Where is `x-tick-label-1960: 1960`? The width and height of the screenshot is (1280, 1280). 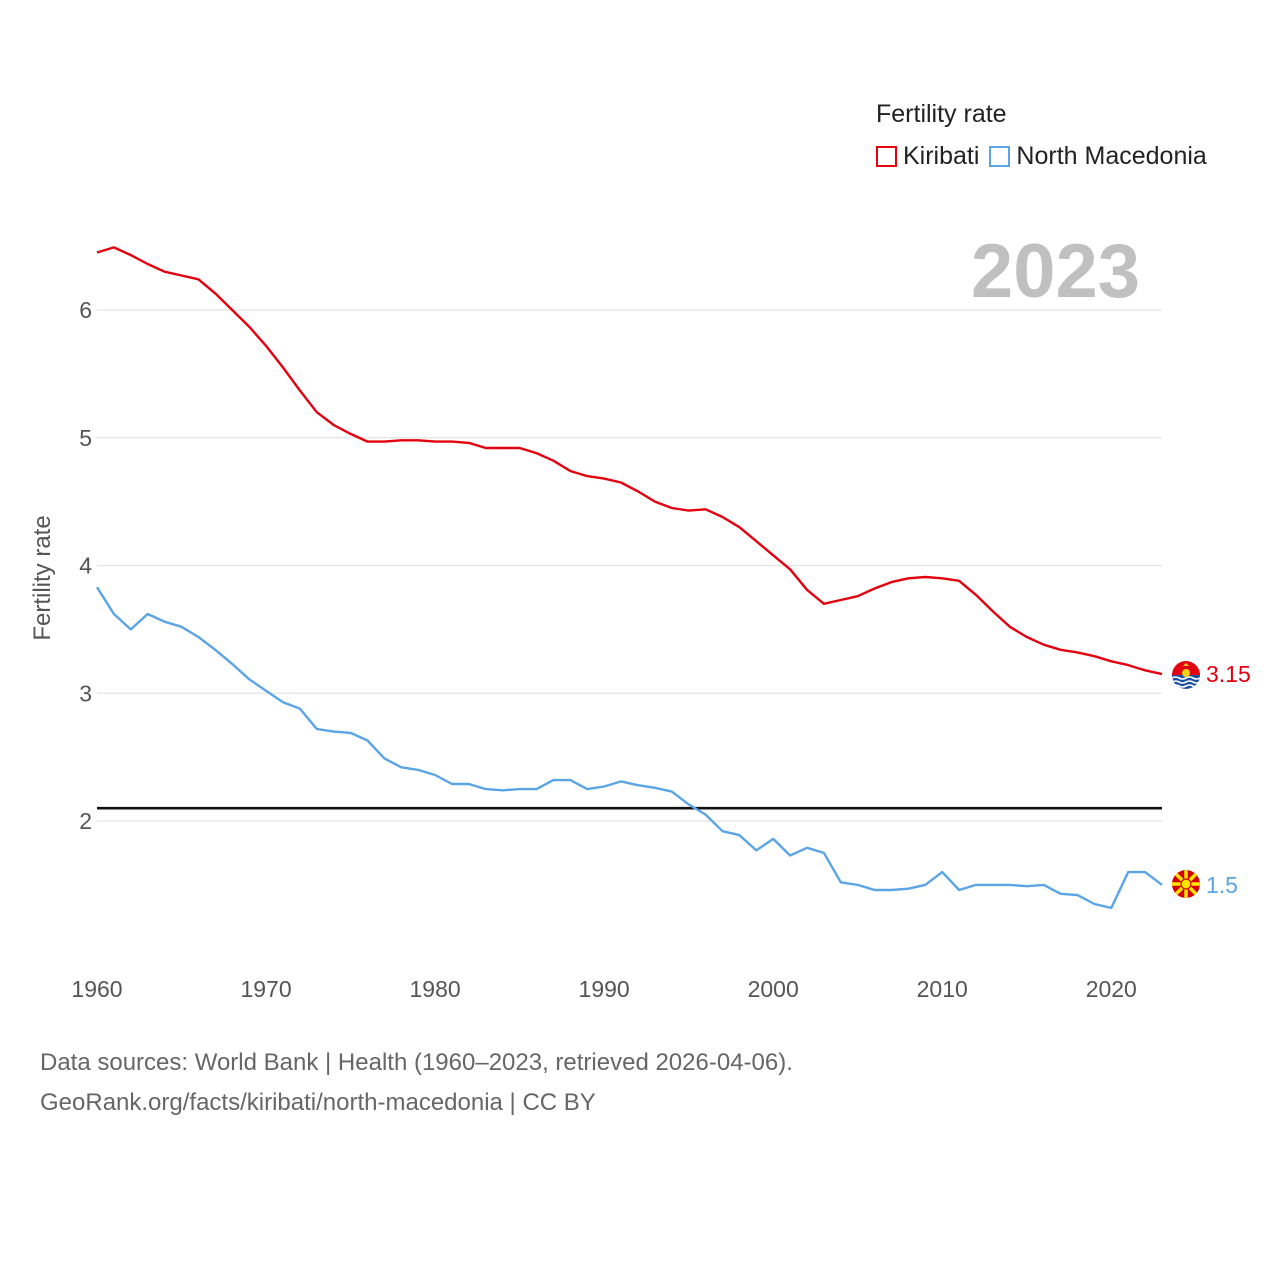 x-tick-label-1960: 1960 is located at coordinates (96, 989).